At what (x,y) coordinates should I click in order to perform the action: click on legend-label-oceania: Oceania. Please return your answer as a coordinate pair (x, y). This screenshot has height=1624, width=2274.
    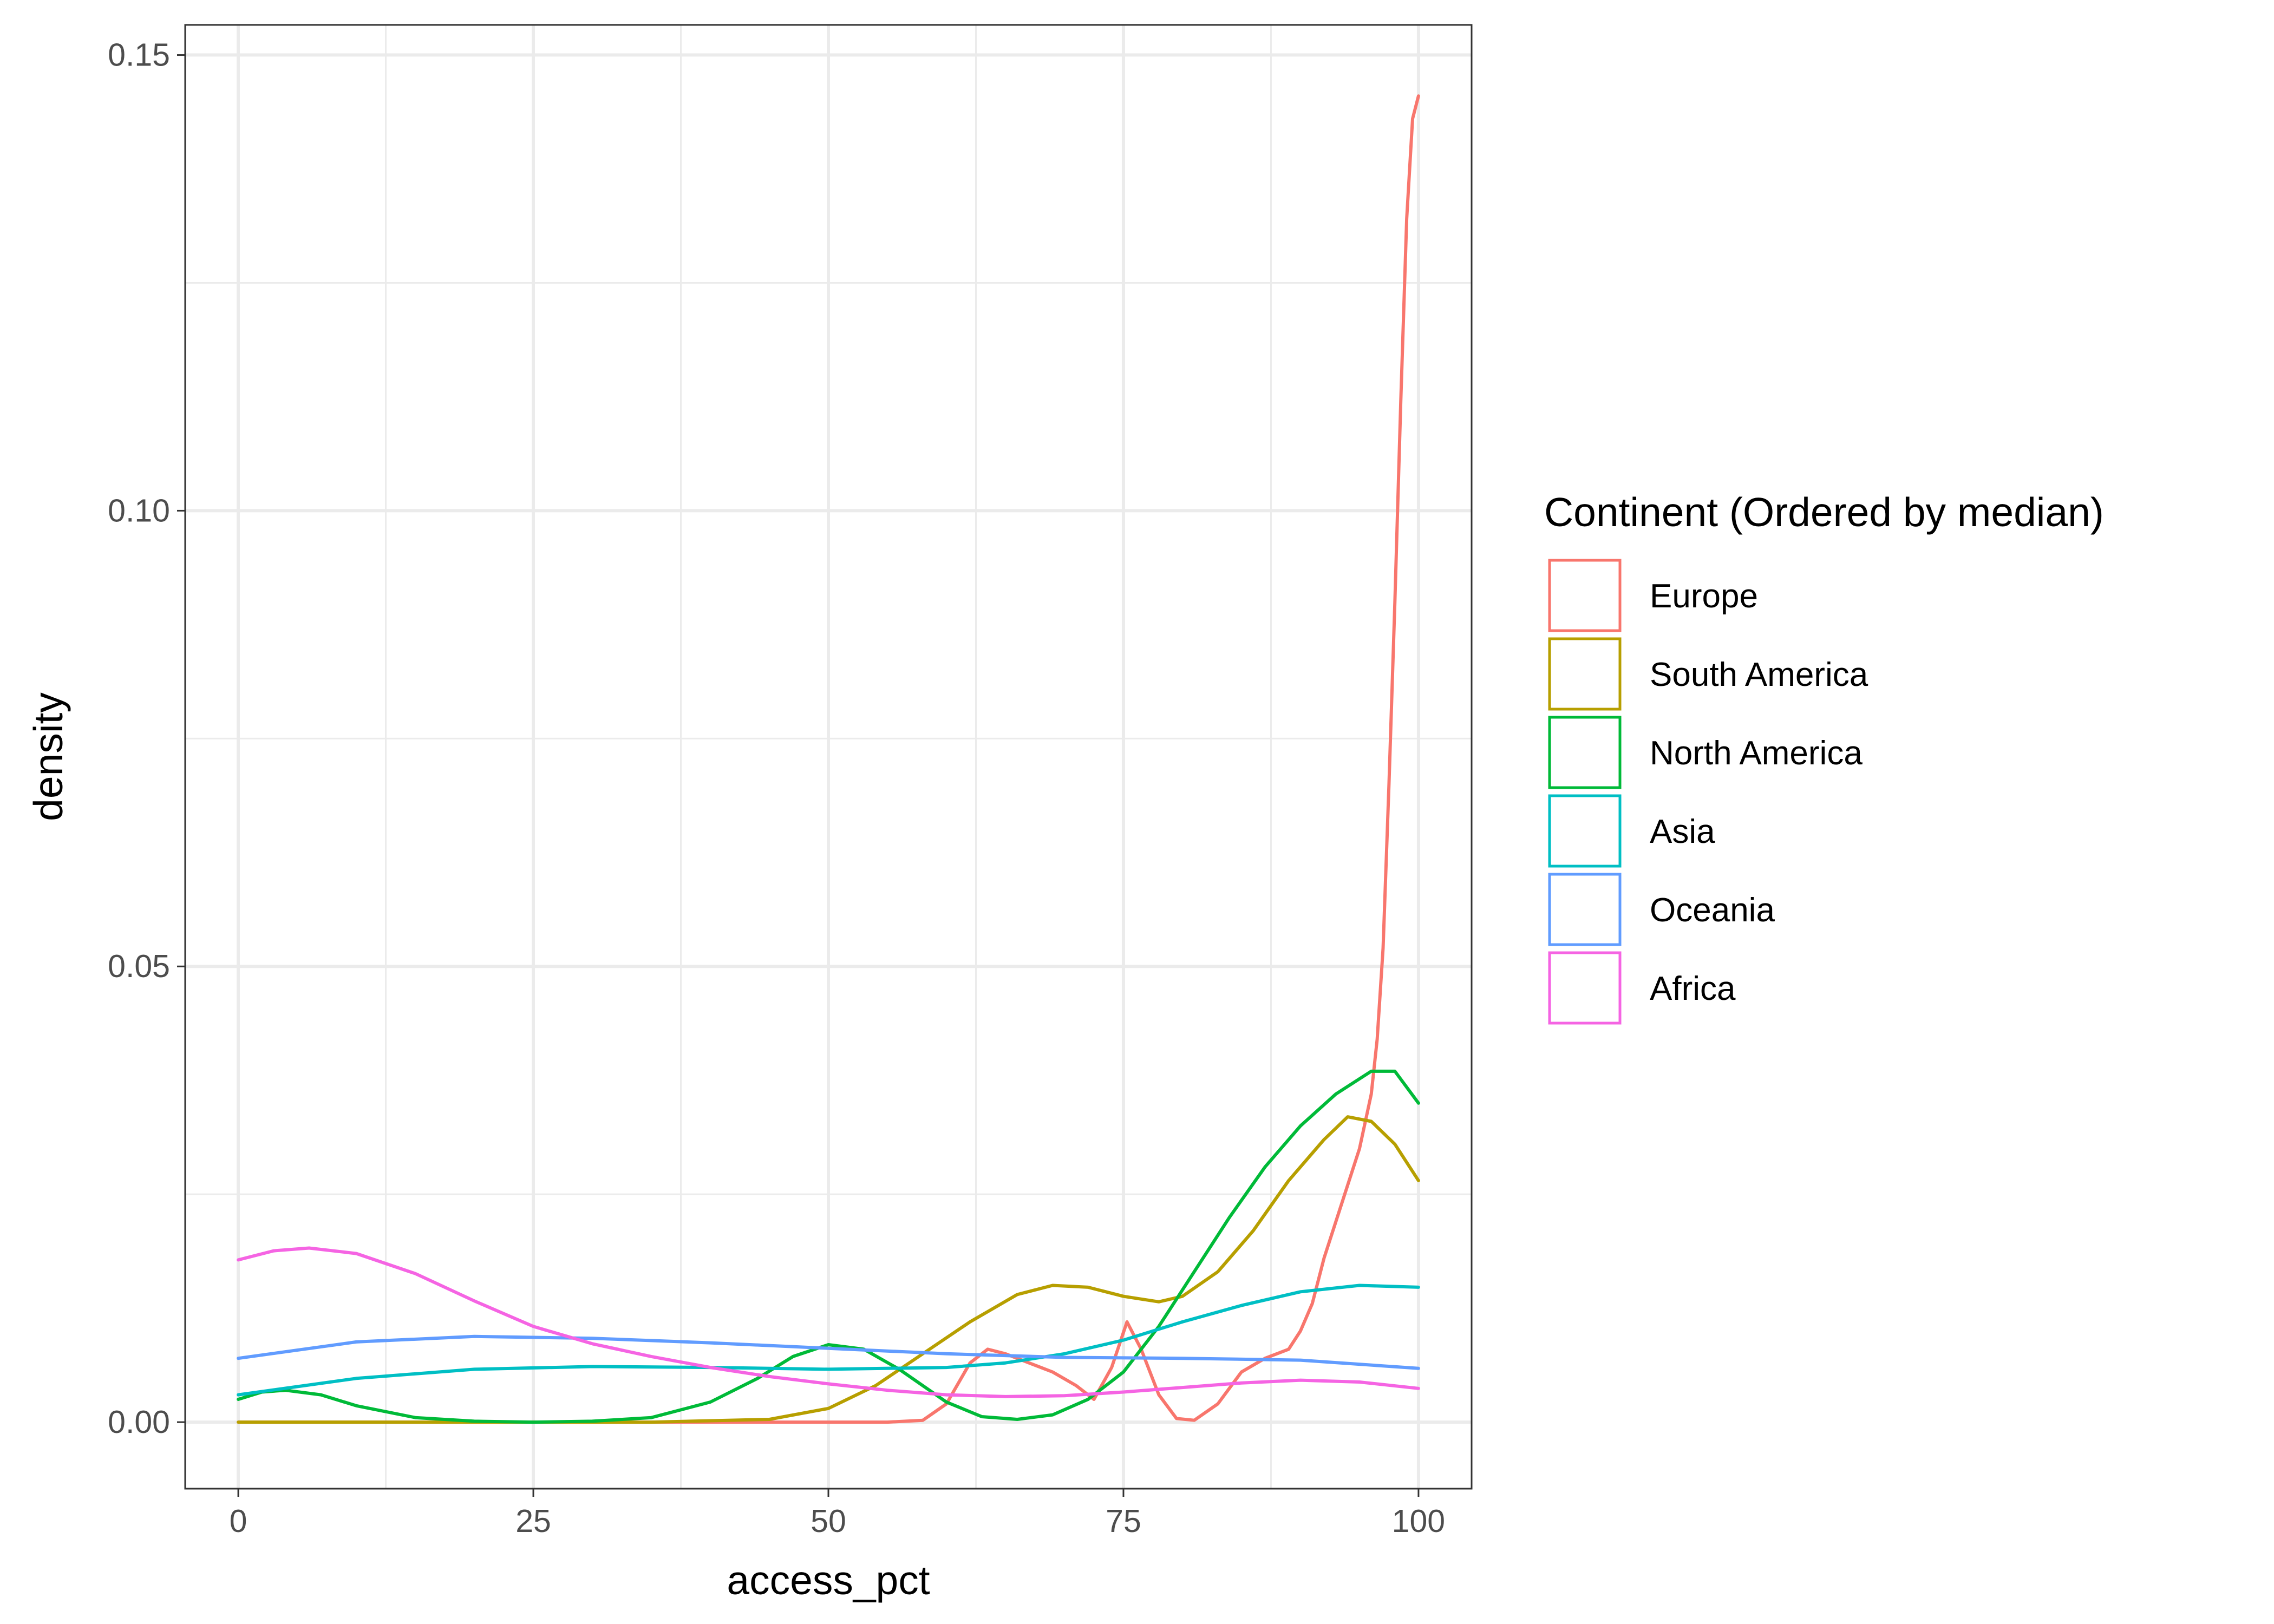
    Looking at the image, I should click on (1713, 910).